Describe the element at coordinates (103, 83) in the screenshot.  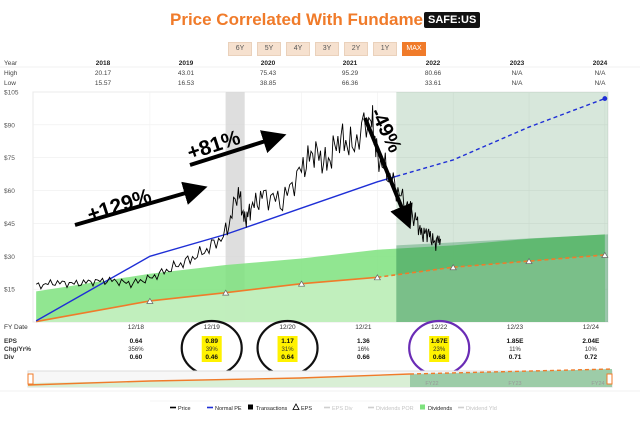
I see `summary-low-value: 15.57` at that location.